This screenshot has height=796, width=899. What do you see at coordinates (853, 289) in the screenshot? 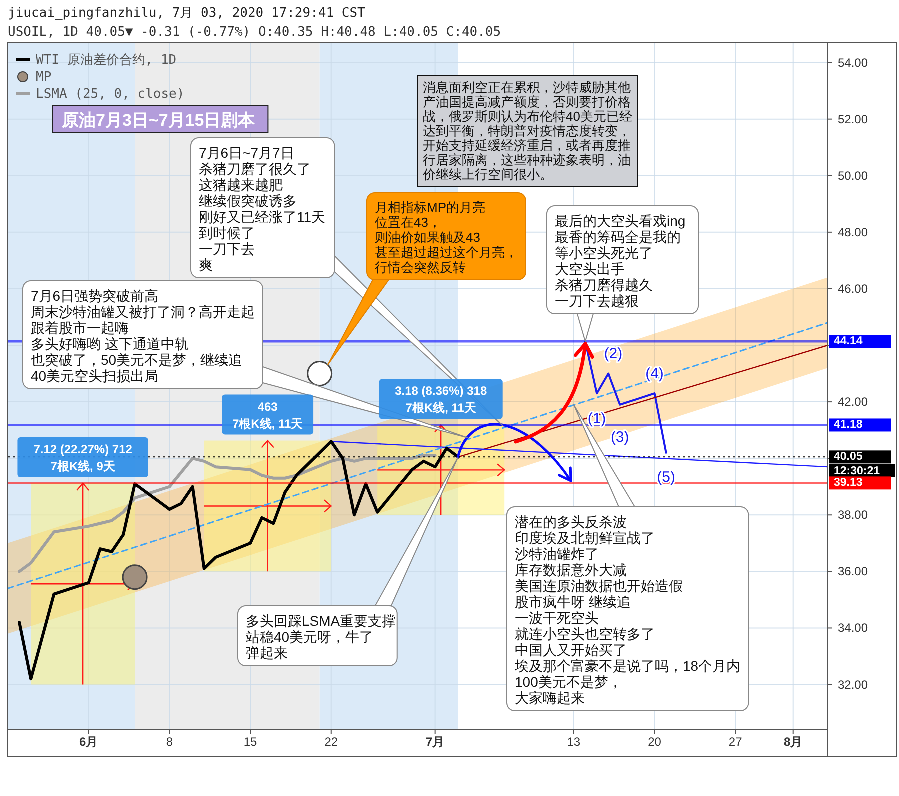
I see `y-tick-label: 46.00` at bounding box center [853, 289].